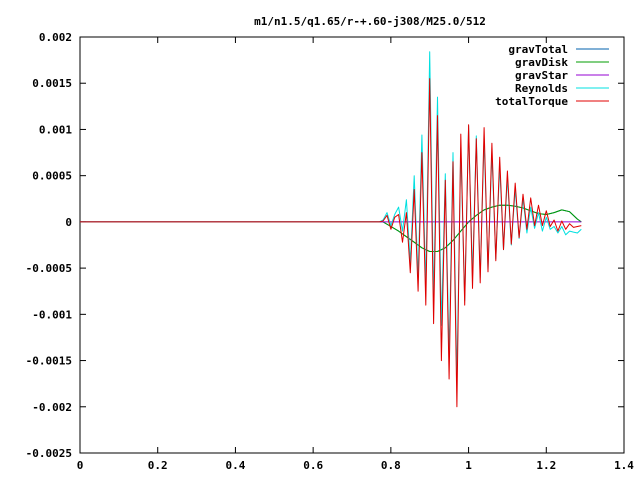 This screenshot has width=640, height=480. Describe the element at coordinates (158, 465) in the screenshot. I see `x-tick-label: 0.2` at that location.